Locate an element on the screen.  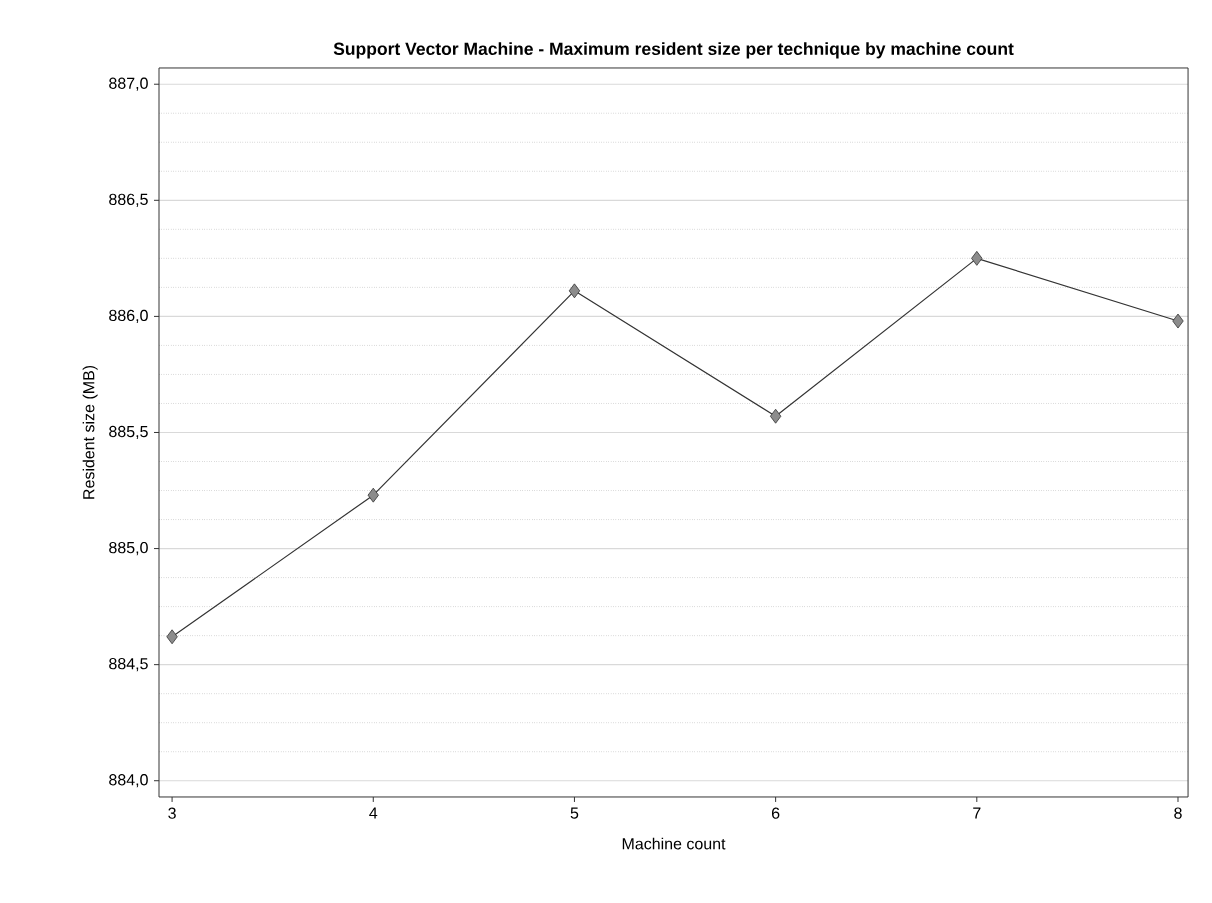
y-tick-label: 885,0 is located at coordinates (128, 548).